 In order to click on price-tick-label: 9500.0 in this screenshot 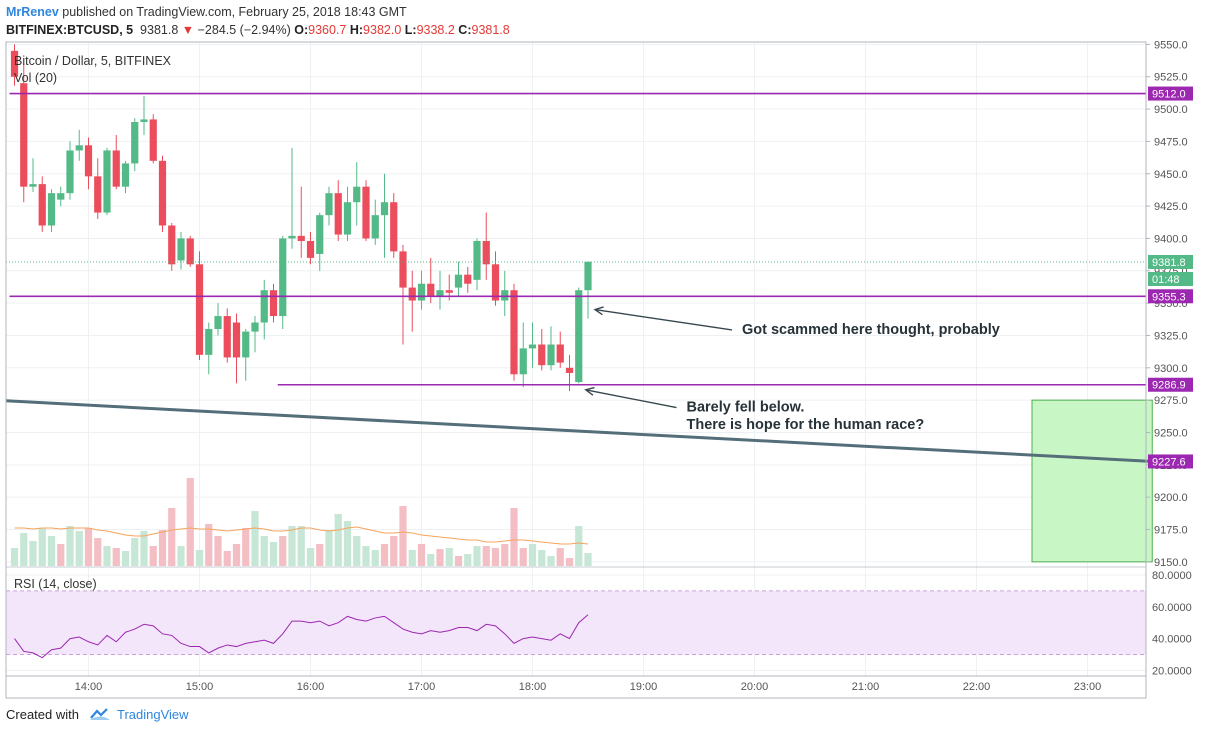, I will do `click(1171, 110)`.